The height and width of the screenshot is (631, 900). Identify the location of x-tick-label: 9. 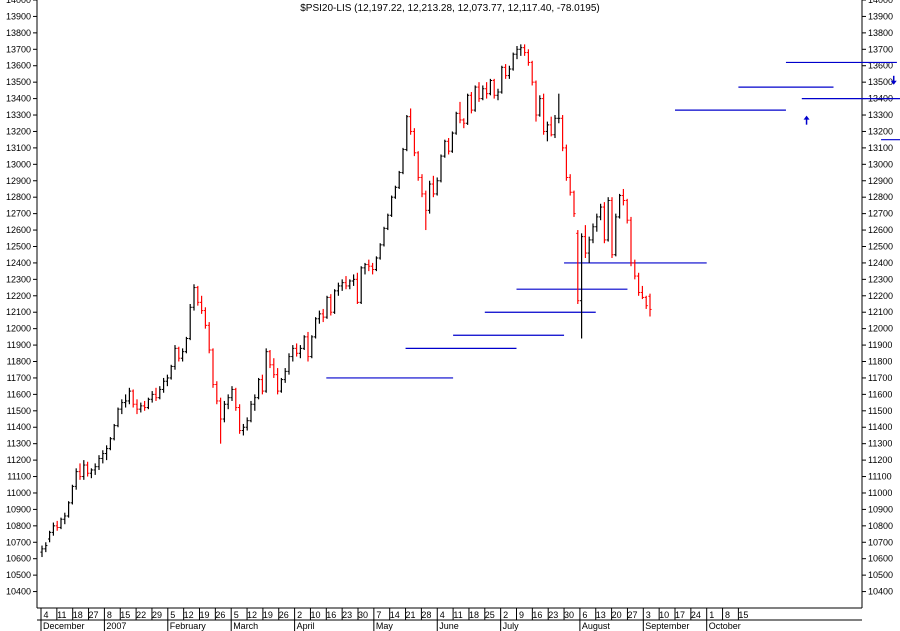
(521, 615).